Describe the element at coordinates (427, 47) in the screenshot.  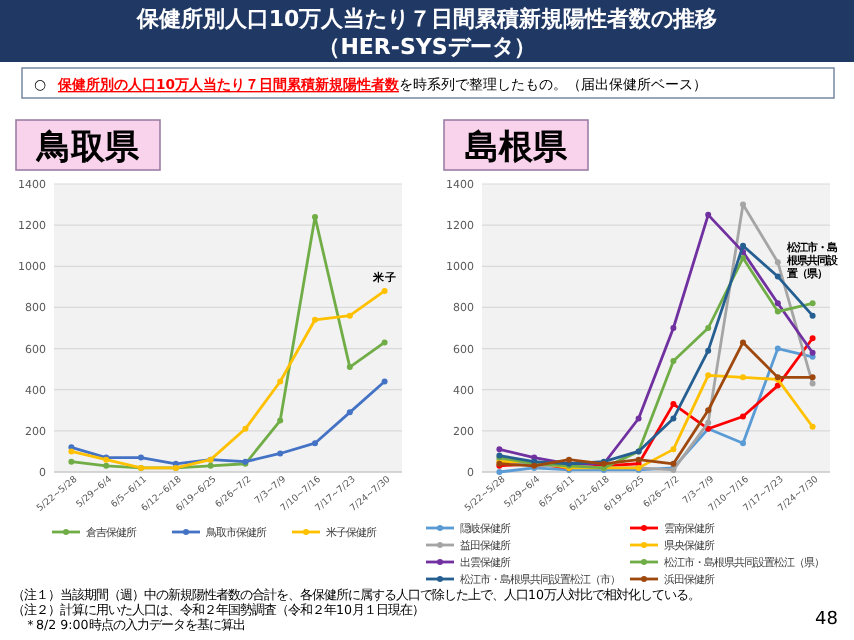
I see `text: （HER-SYSデータ）` at that location.